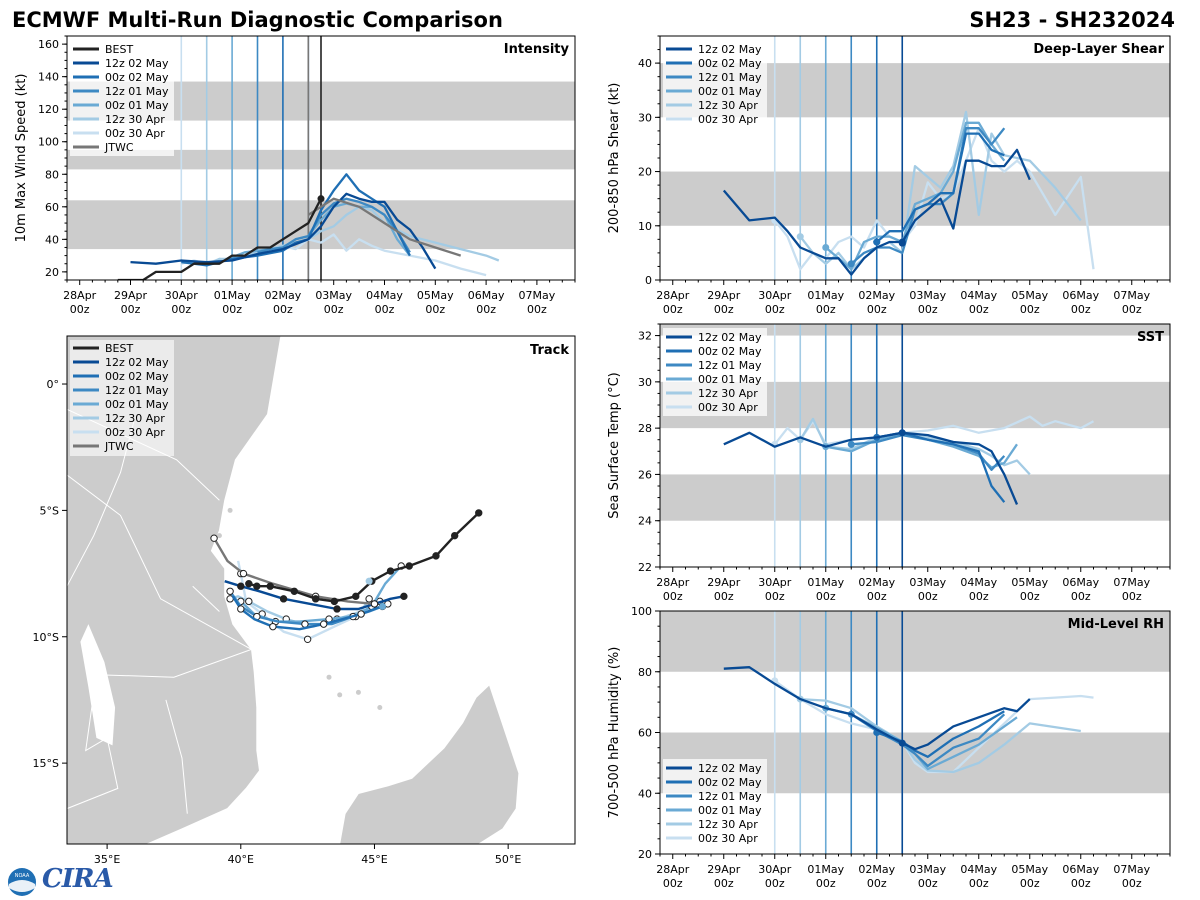 The image size is (1200, 900). I want to click on shear-xtick-label-4-line1: 02May, so click(876, 295).